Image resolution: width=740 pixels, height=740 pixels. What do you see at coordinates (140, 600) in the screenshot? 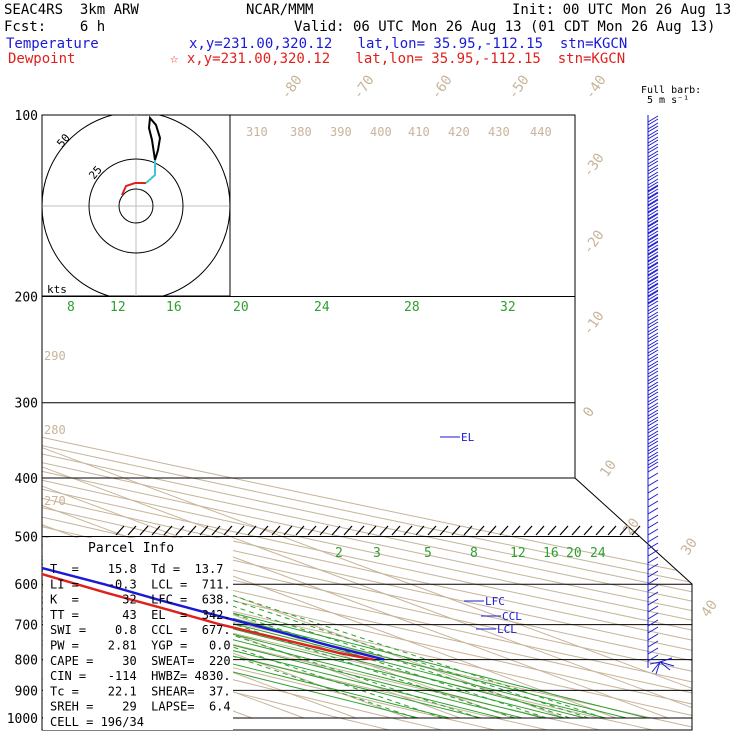
I see `parcel-info-row: K = 32 LFC = 638.` at bounding box center [140, 600].